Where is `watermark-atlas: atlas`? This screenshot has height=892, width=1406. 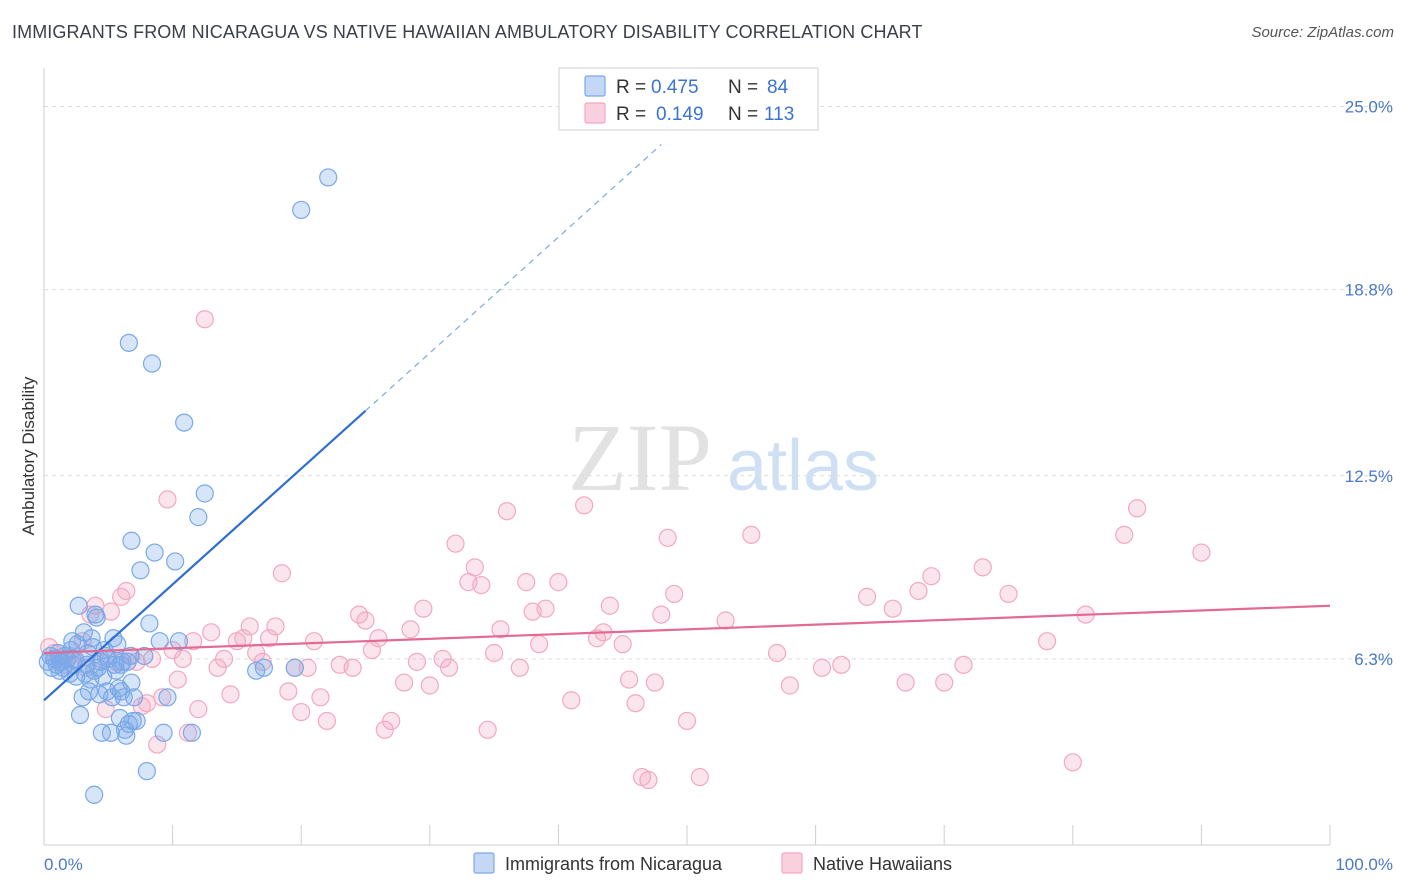
watermark-atlas: atlas is located at coordinates (803, 466).